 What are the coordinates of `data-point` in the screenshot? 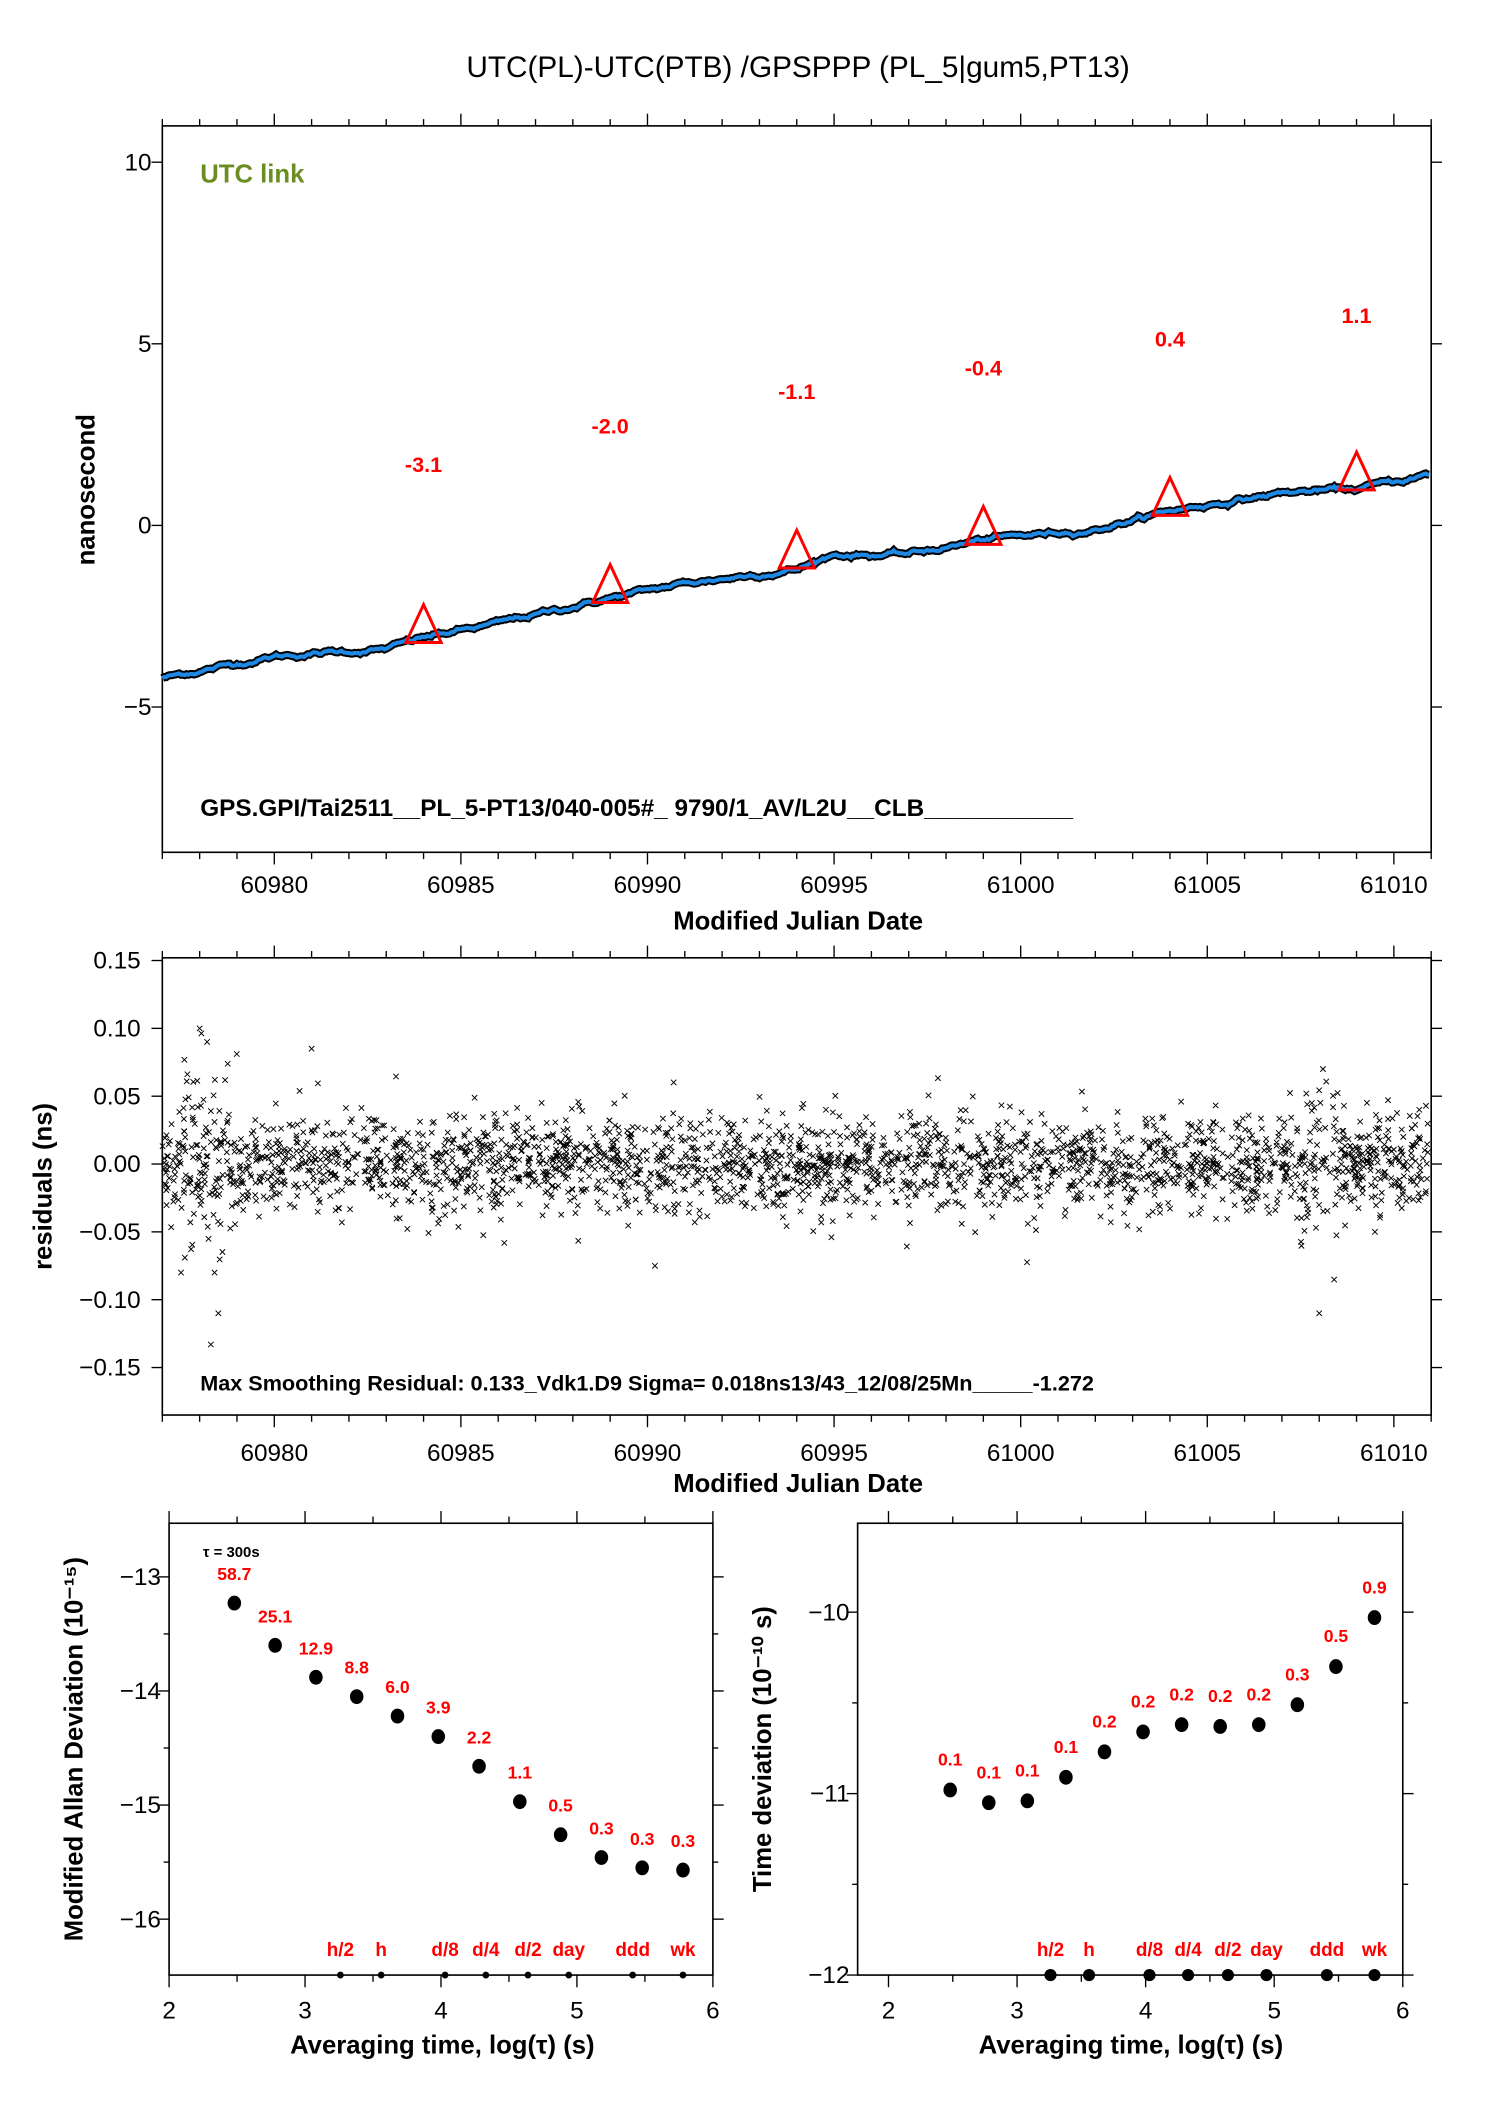 It's located at (1027, 1801).